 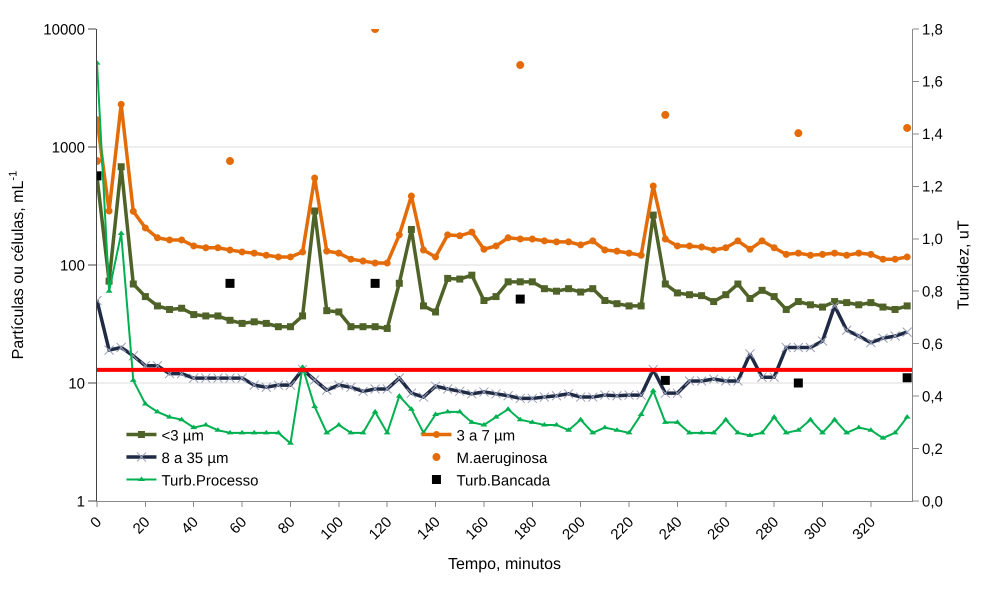 What do you see at coordinates (72, 265) in the screenshot?
I see `y-tick-label: 100` at bounding box center [72, 265].